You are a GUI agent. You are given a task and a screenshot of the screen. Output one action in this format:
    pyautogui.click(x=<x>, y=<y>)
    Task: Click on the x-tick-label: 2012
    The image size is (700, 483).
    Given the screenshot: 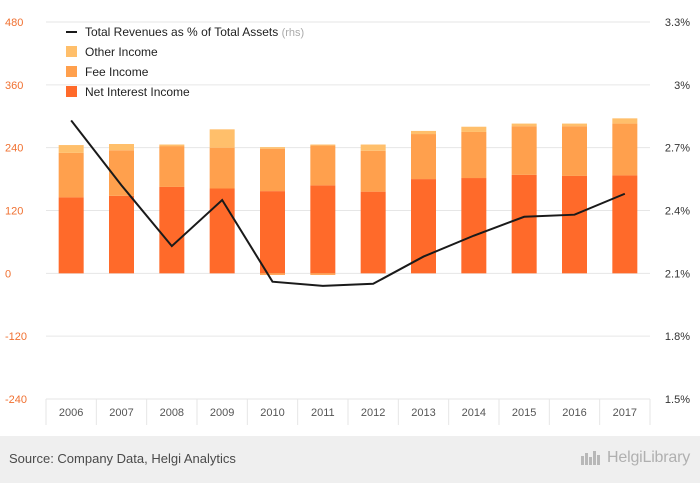 What is the action you would take?
    pyautogui.click(x=373, y=413)
    